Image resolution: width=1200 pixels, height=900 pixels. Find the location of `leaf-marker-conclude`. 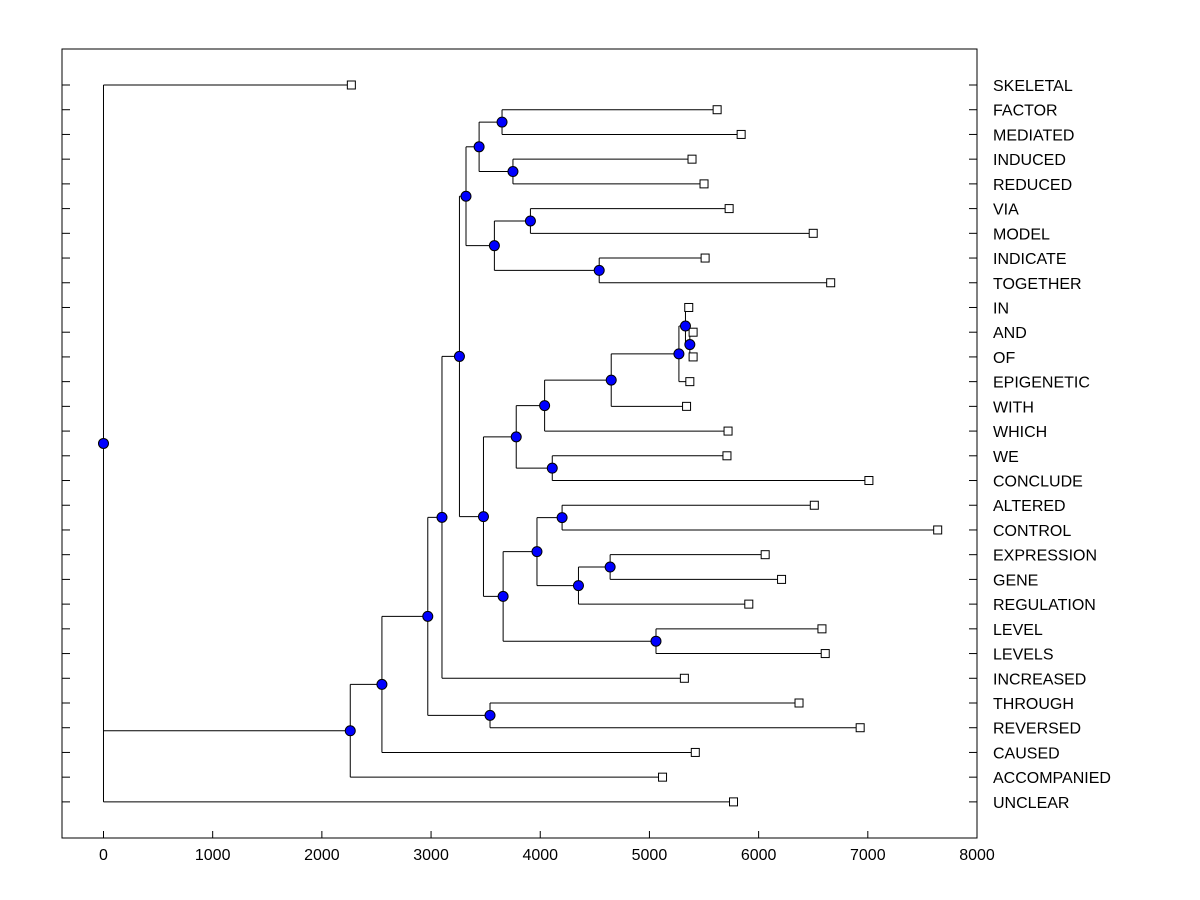

leaf-marker-conclude is located at coordinates (869, 481).